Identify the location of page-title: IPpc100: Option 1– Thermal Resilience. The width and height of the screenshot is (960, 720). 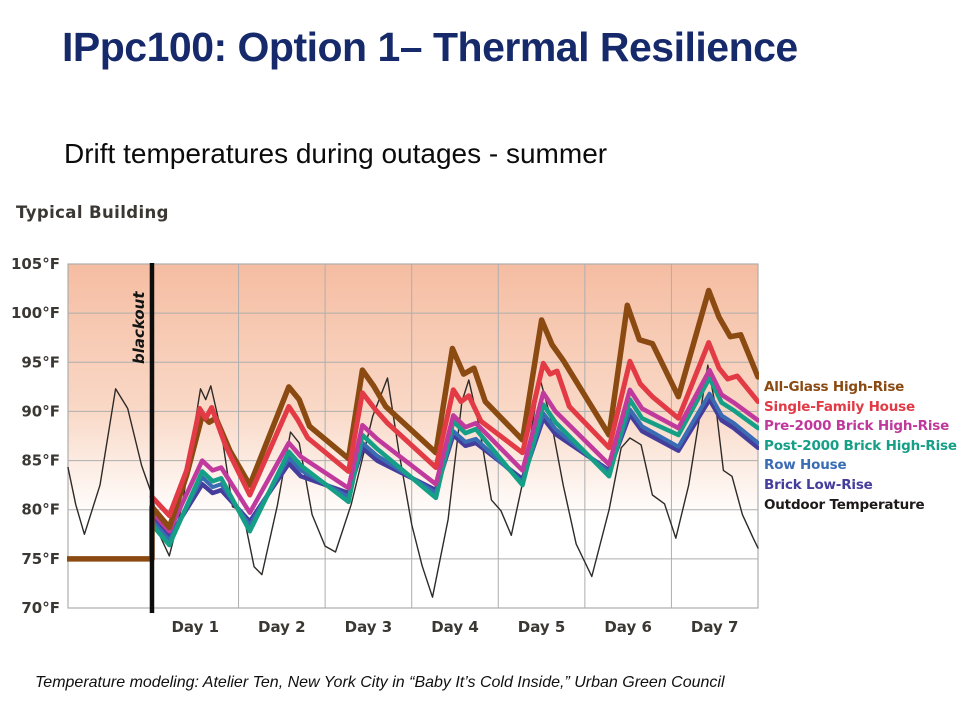
(430, 47).